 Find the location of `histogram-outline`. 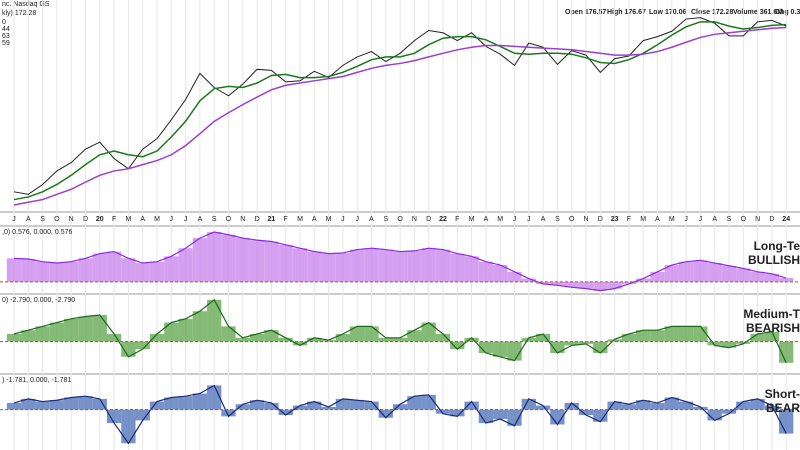

histogram-outline is located at coordinates (400, 261).